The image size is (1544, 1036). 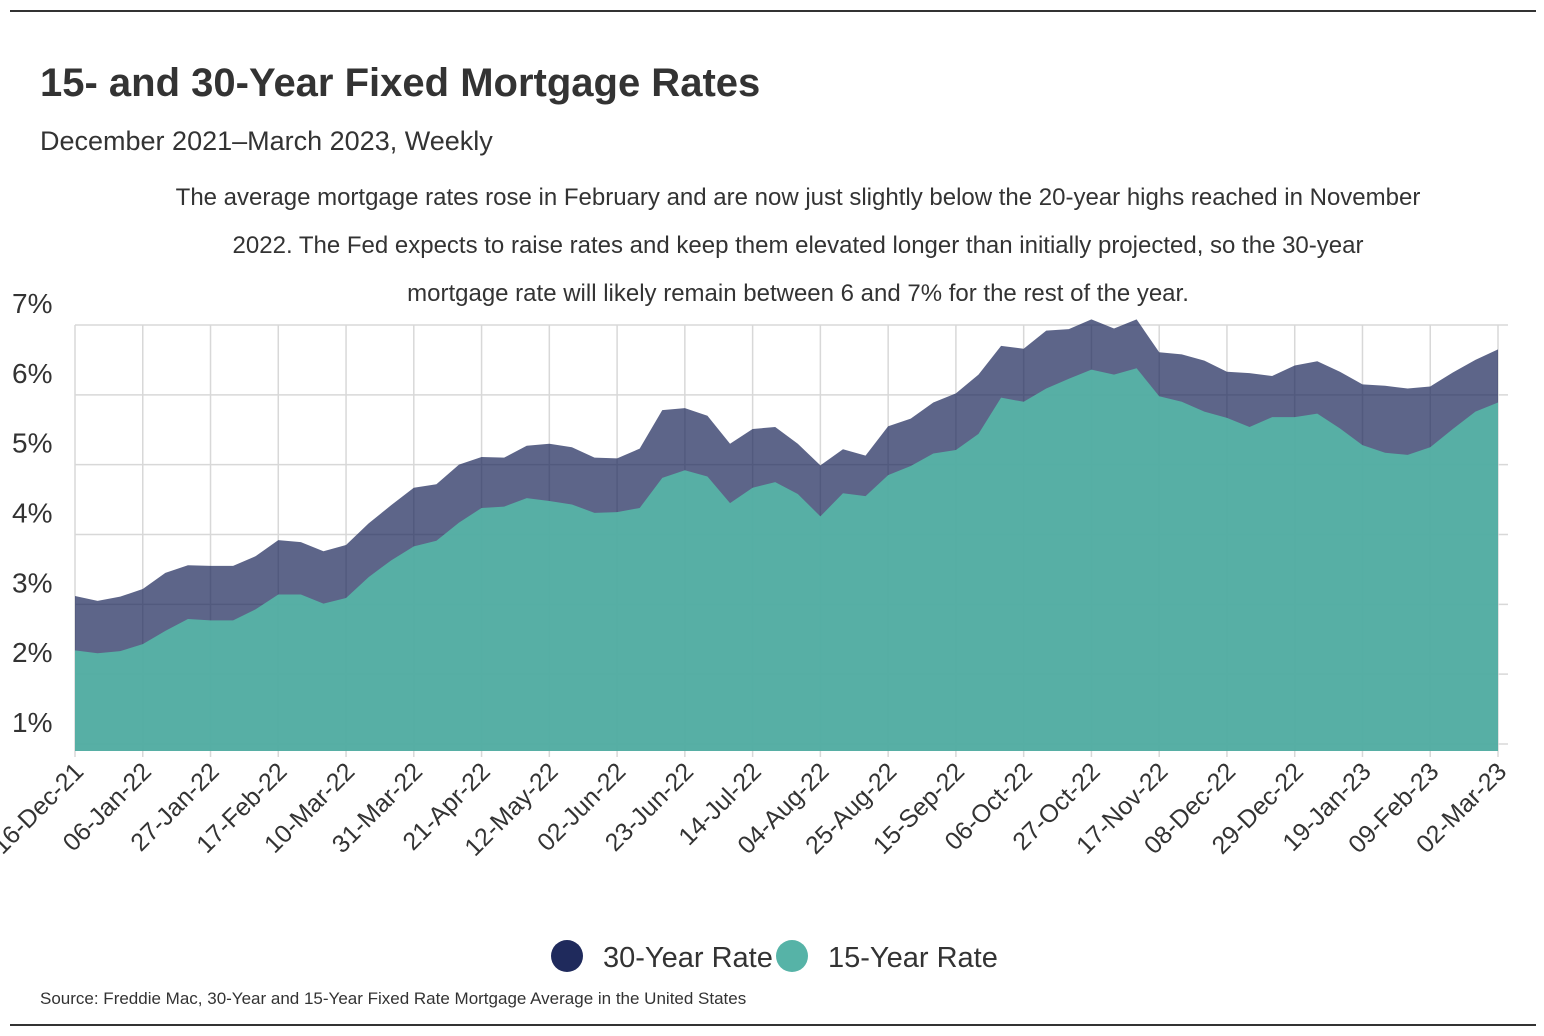 I want to click on y-tick-label: 3%, so click(x=32, y=582).